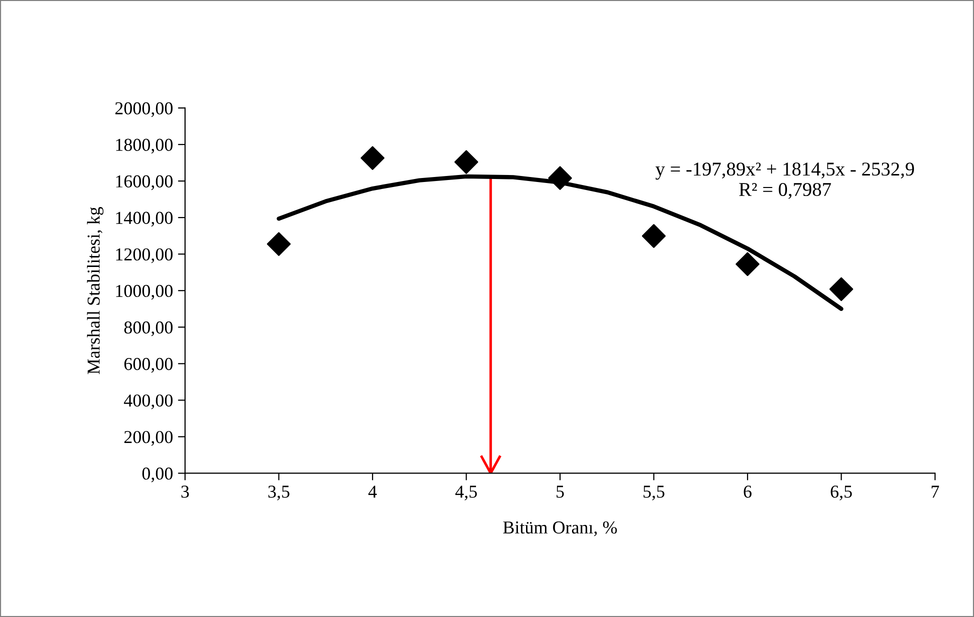 Image resolution: width=974 pixels, height=617 pixels. I want to click on y-tick-label: 1600,00, so click(144, 182).